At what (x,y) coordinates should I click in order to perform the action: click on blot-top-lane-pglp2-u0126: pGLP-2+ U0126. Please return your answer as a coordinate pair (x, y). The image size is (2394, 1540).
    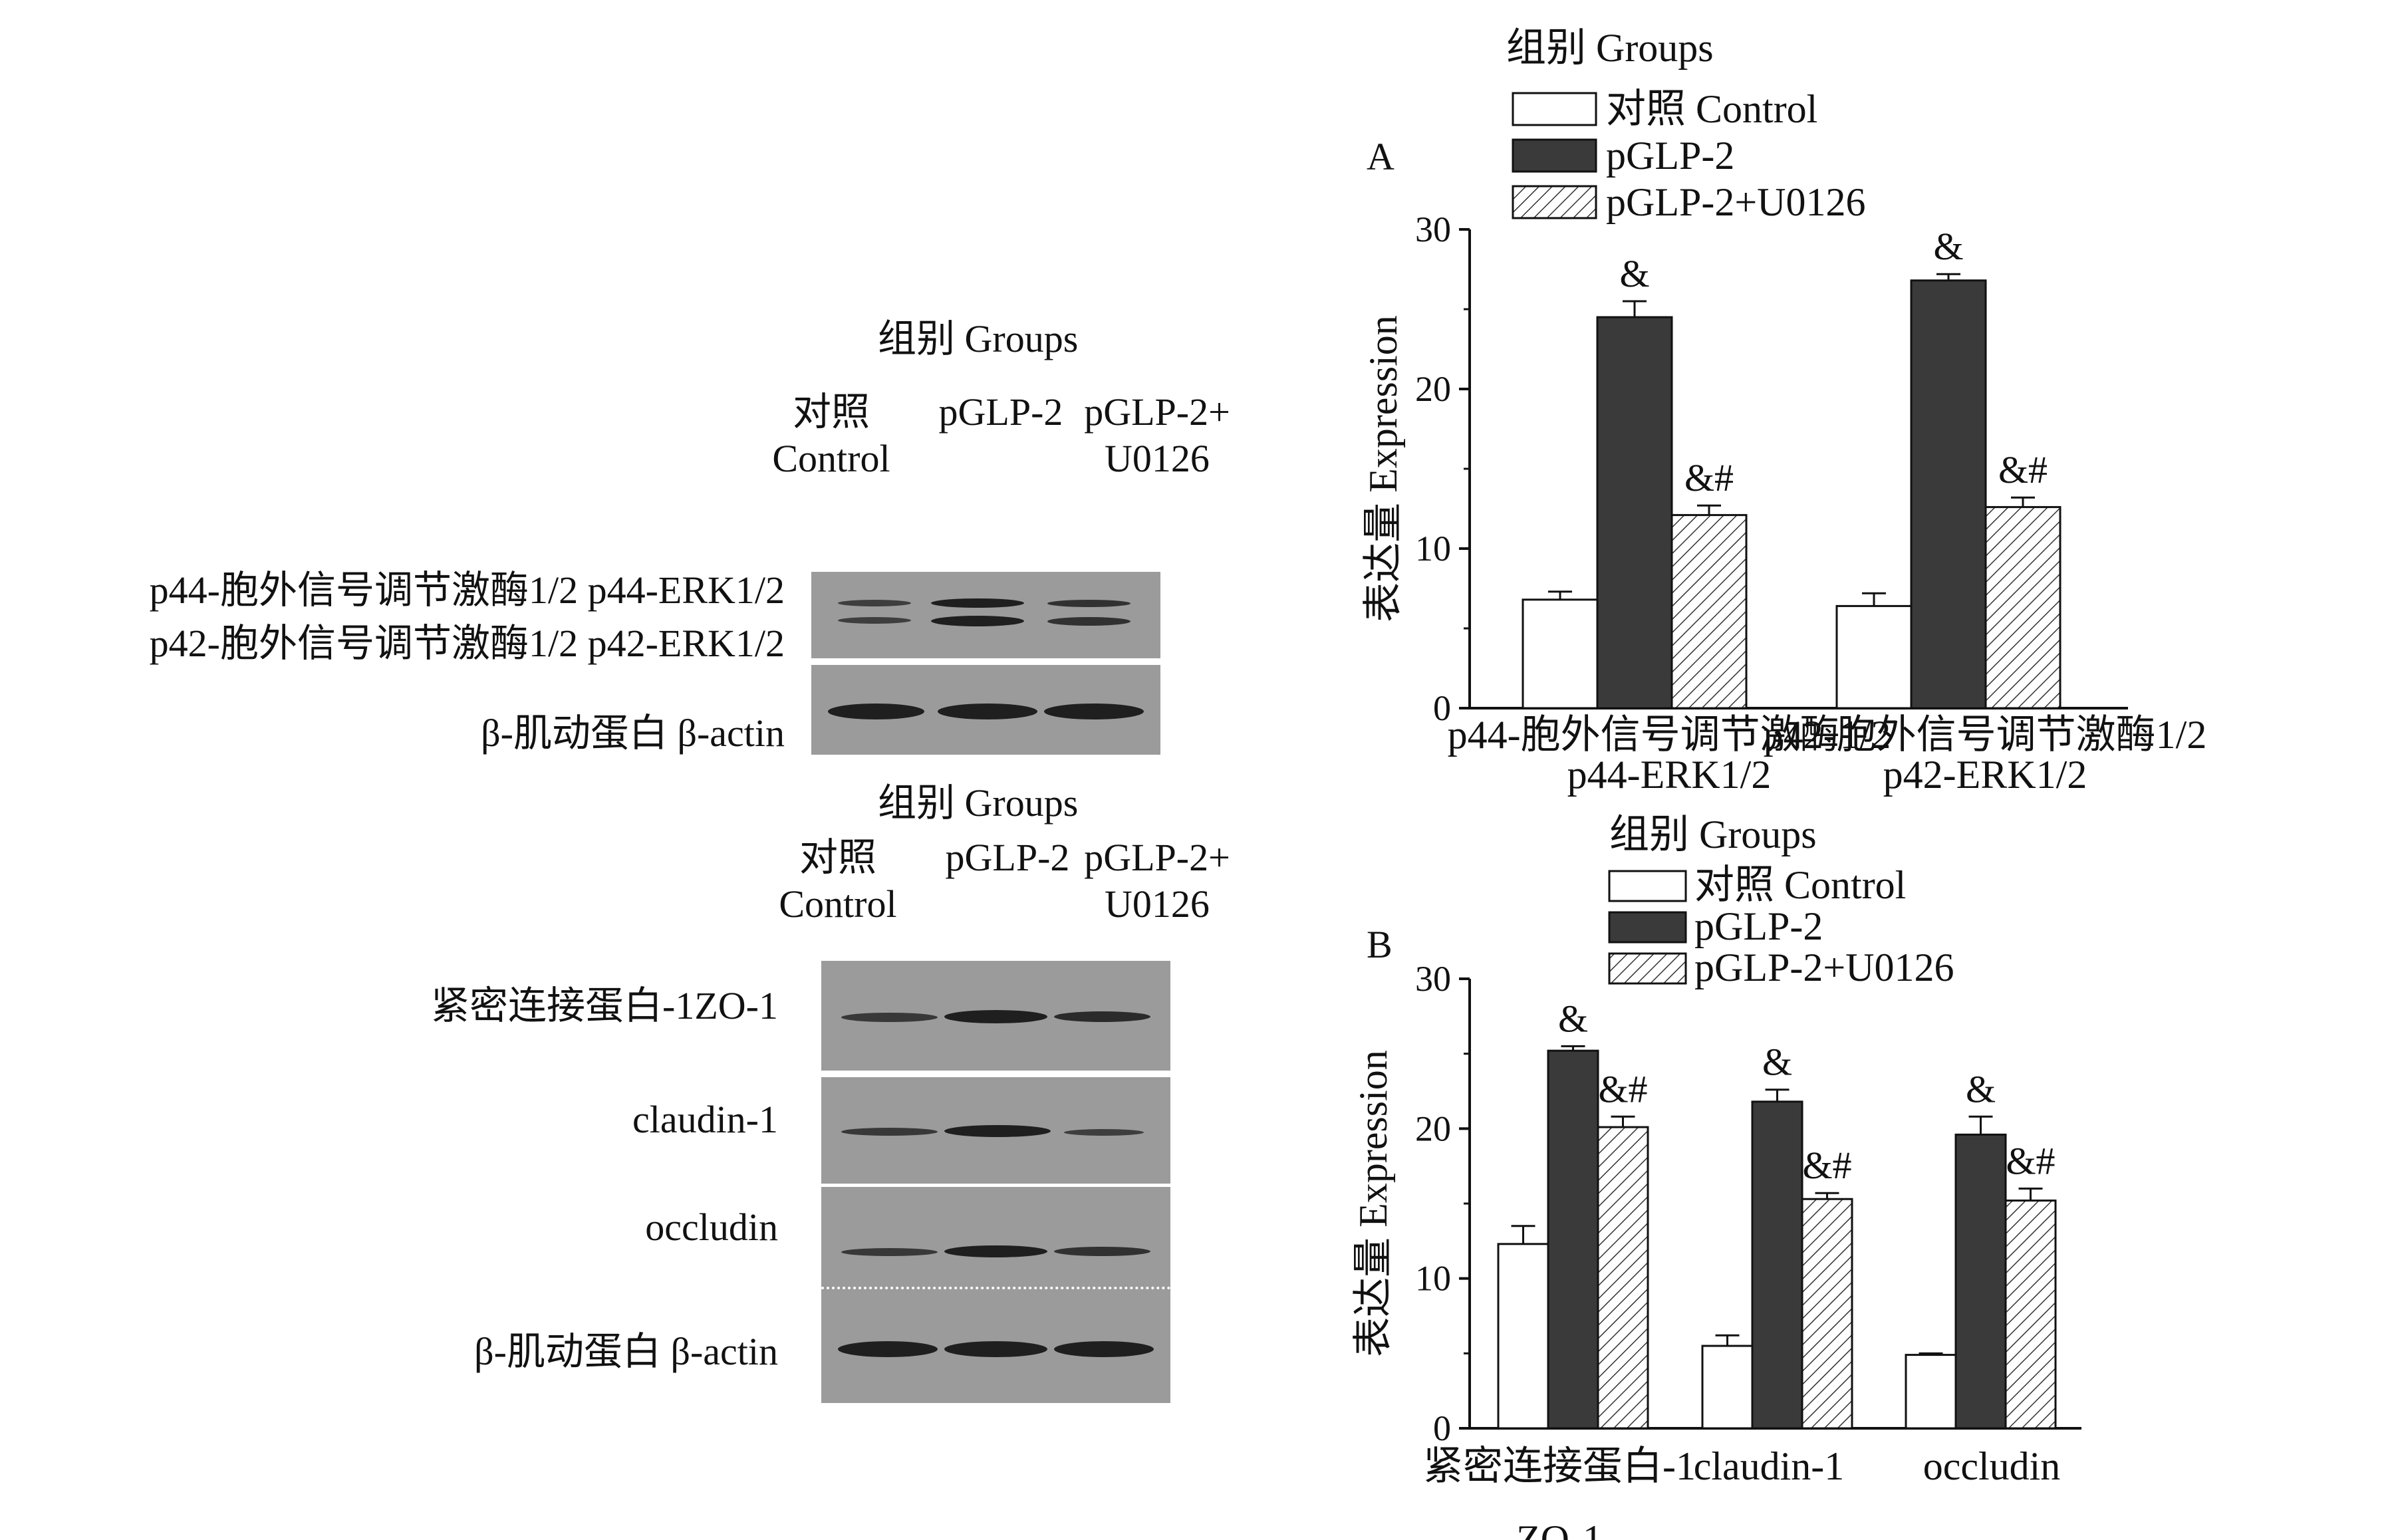
    Looking at the image, I should click on (1157, 435).